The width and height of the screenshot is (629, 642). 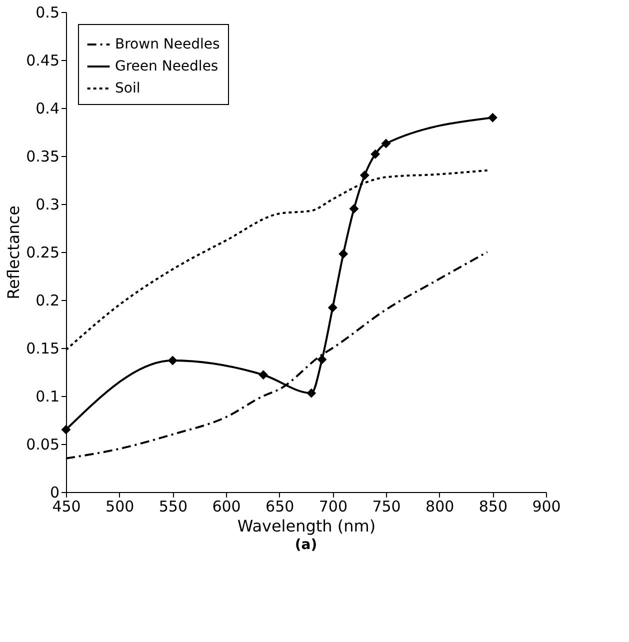 I want to click on y-tick-label: 0.25, so click(x=43, y=253).